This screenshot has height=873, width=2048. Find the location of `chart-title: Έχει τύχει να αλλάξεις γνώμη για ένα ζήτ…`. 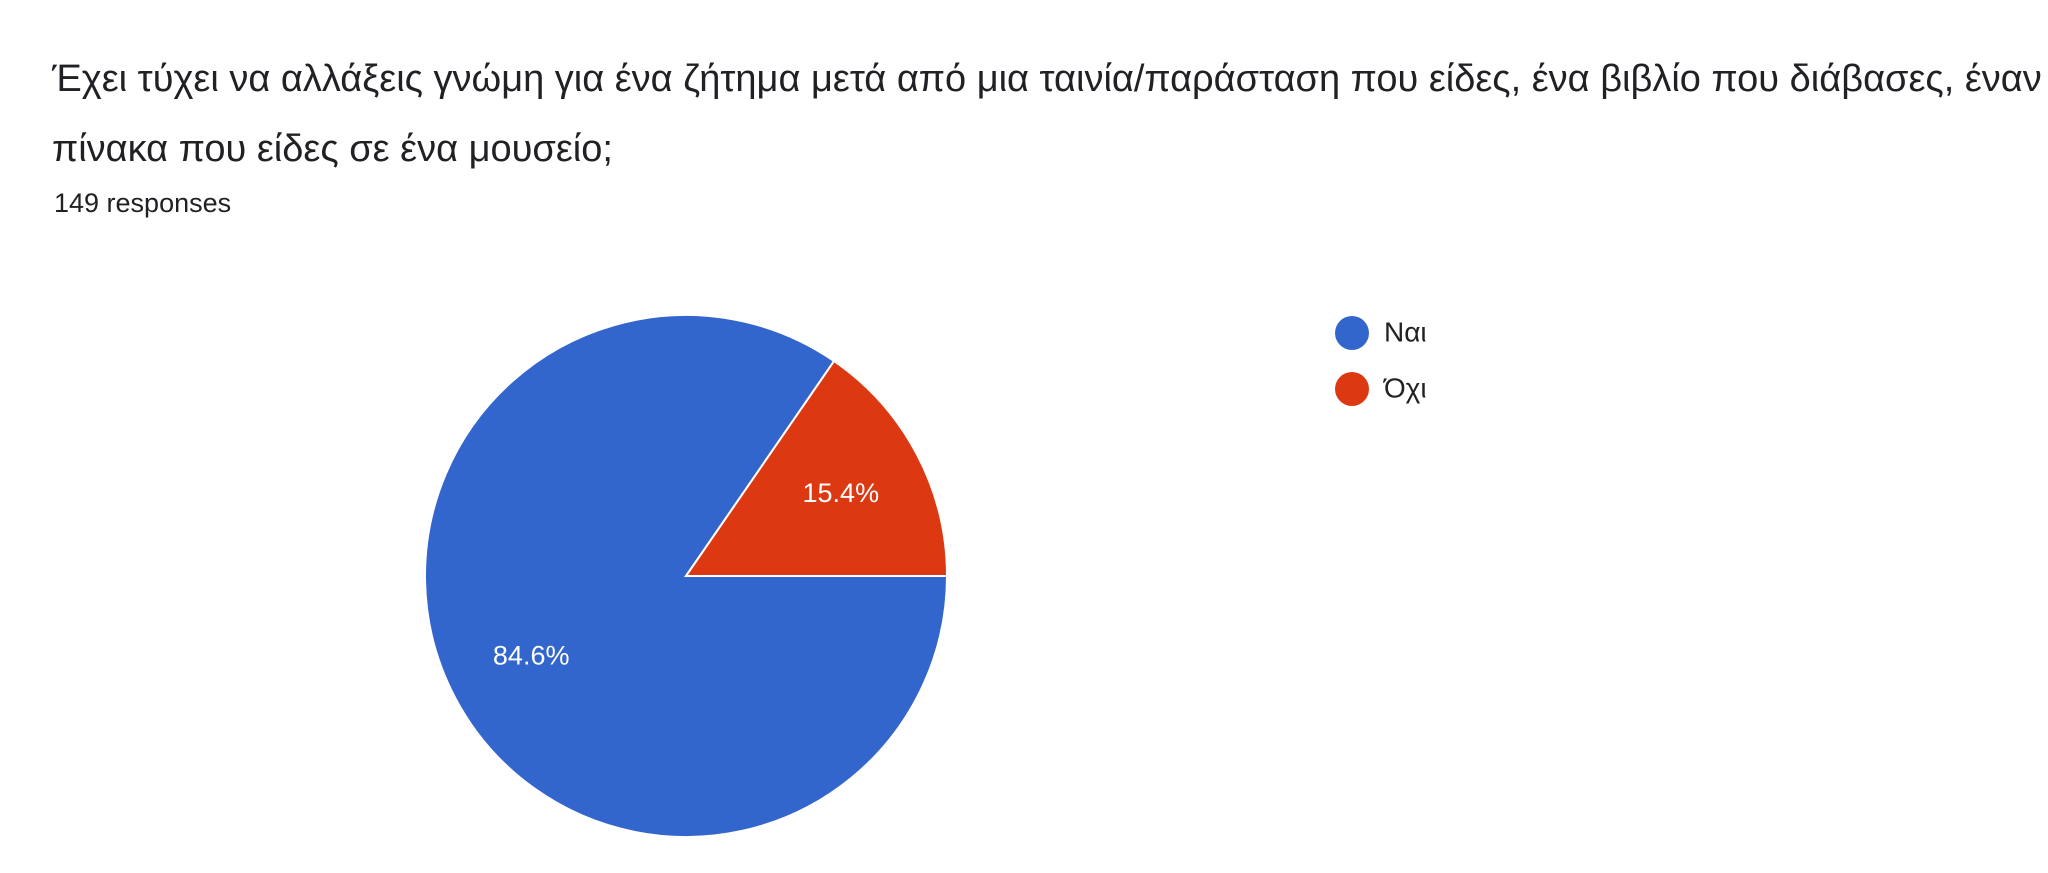

chart-title: Έχει τύχει να αλλάξεις γνώμη για ένα ζήτ… is located at coordinates (1047, 114).